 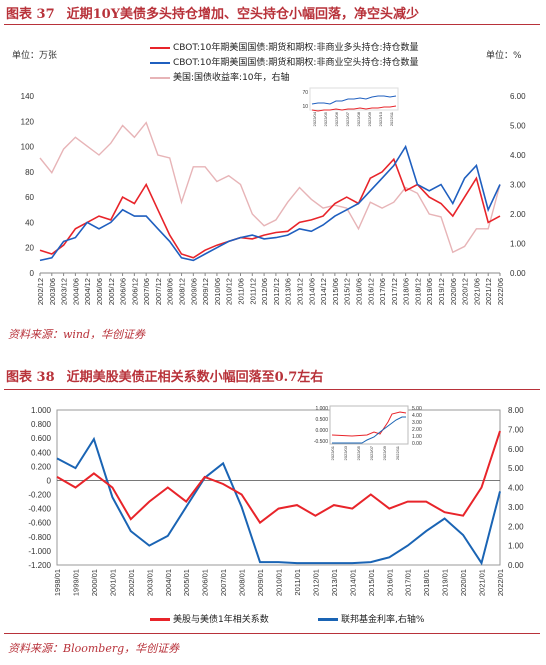 What do you see at coordinates (221, 620) in the screenshot?
I see `fig38-legend-corr-label: 美股与美债1年相关系数` at bounding box center [221, 620].